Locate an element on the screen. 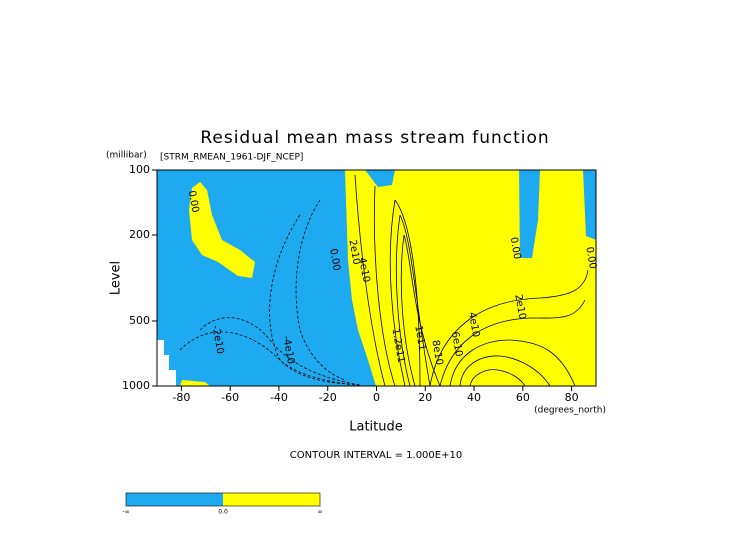  colorbar-label: ∞ is located at coordinates (320, 512).